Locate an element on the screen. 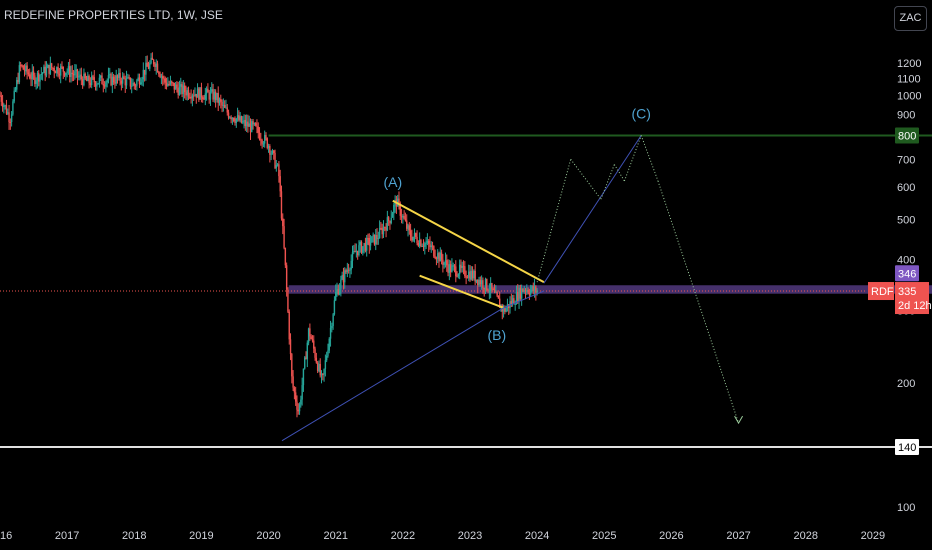  price-axis: 100200300400500600700800900100011001200 is located at coordinates (909, 286).